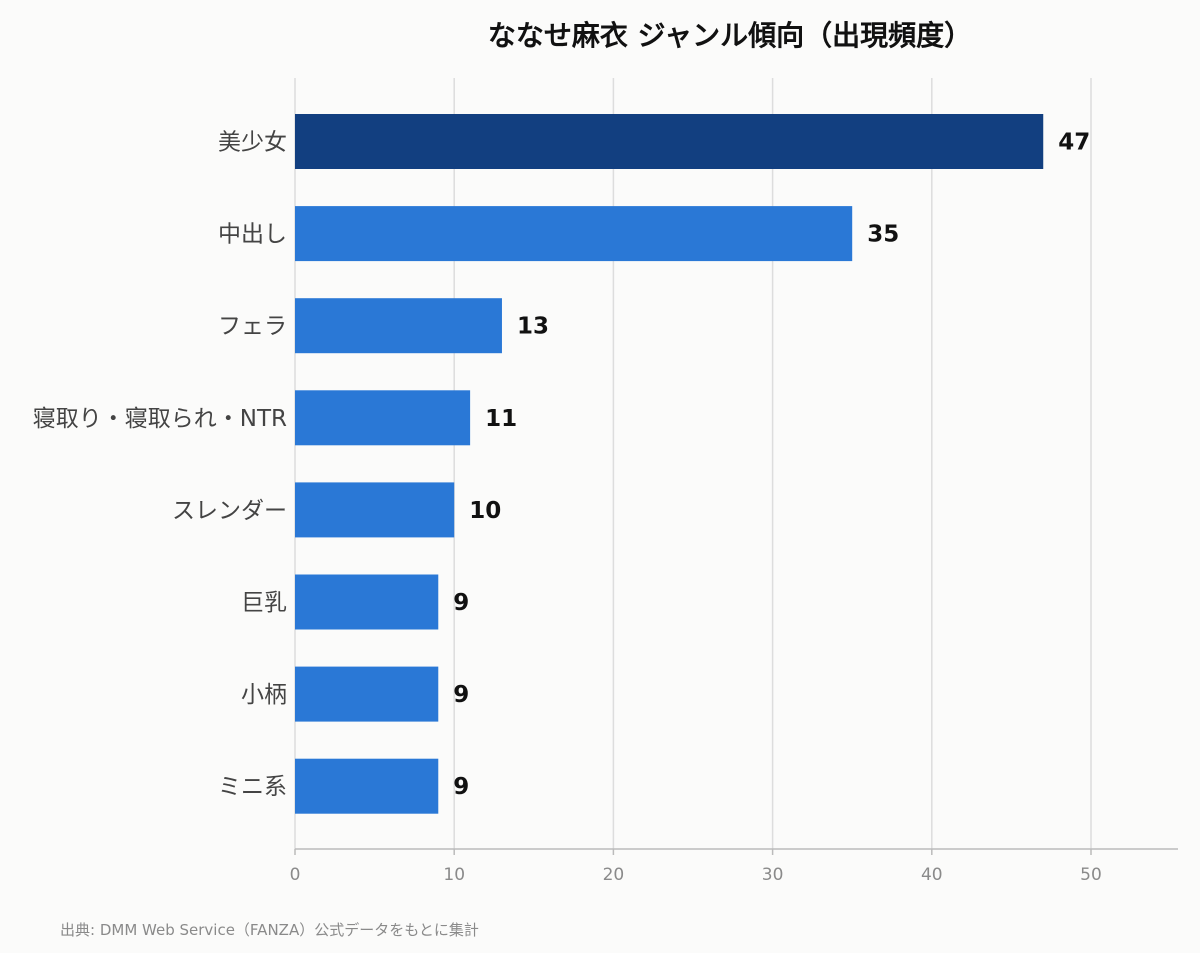  I want to click on x-tick-label: 30, so click(773, 875).